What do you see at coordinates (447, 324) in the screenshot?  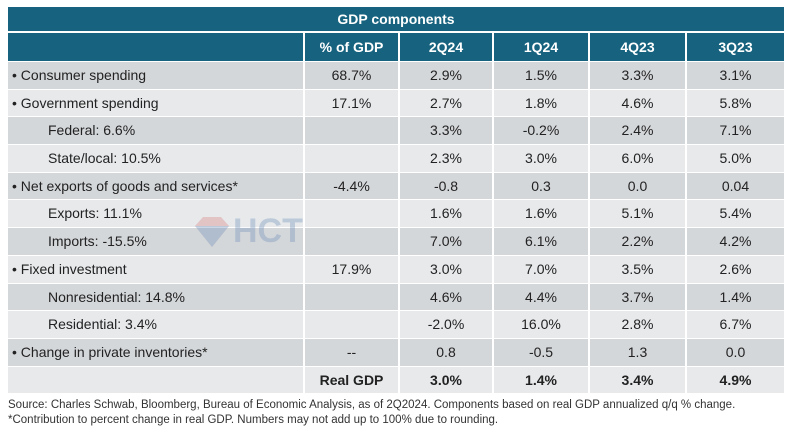 I see `table-cell: -2.0%` at bounding box center [447, 324].